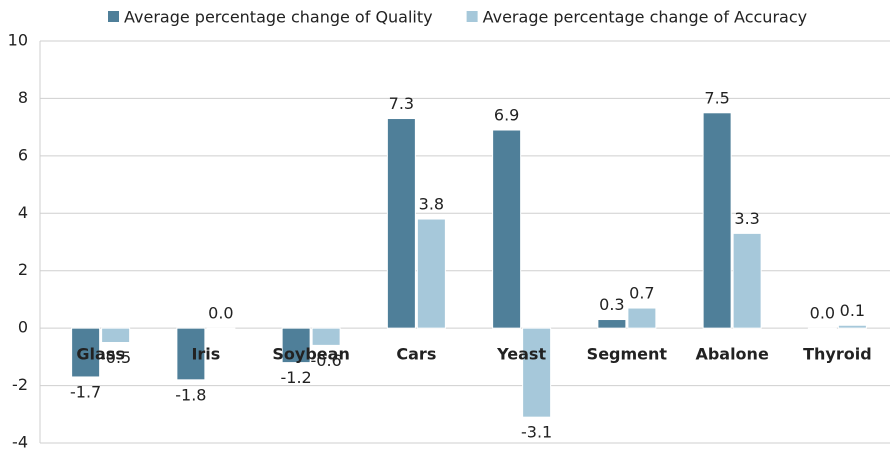 This screenshot has height=450, width=896. What do you see at coordinates (20, 384) in the screenshot?
I see `y-tick-label: -2` at bounding box center [20, 384].